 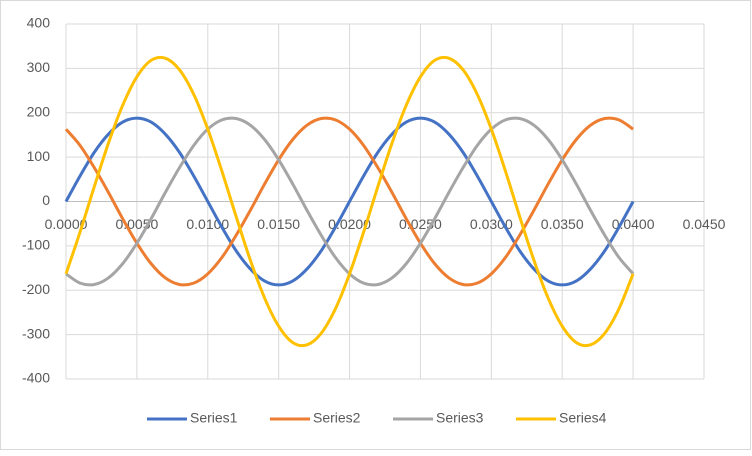 I want to click on y-tick-label: 200, so click(x=39, y=111).